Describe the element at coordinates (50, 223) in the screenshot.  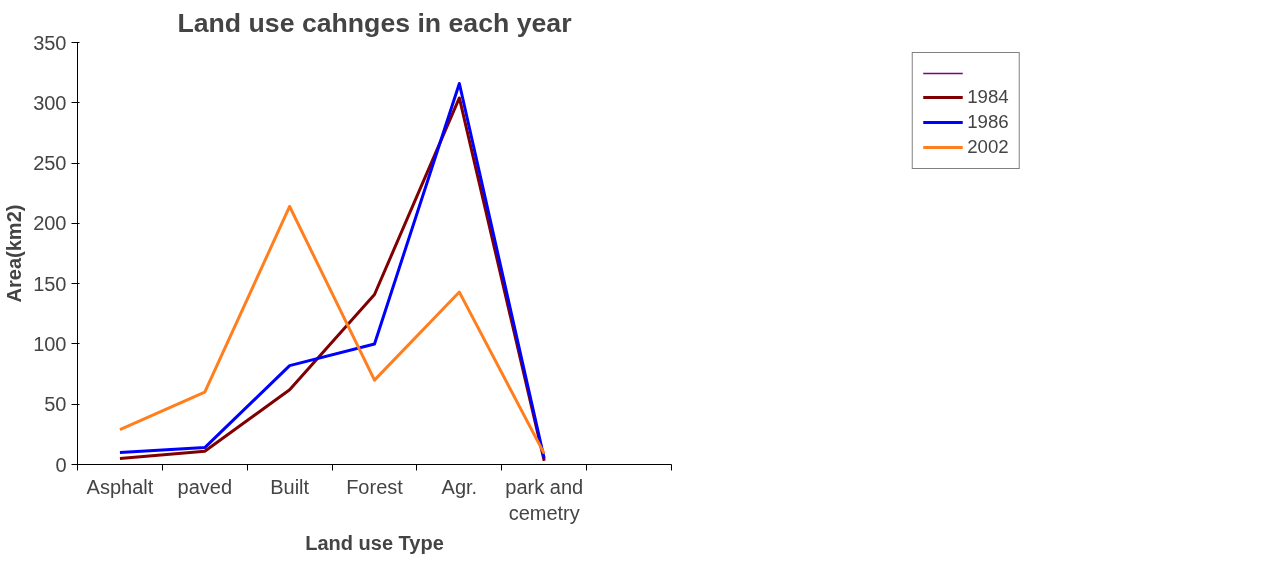
I see `y-tick-label: 200` at that location.